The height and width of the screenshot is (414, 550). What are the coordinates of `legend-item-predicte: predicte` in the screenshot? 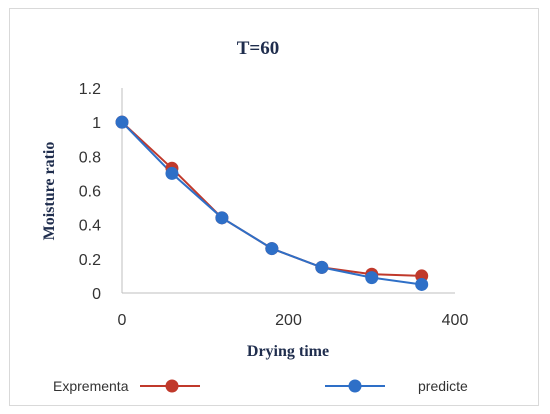 It's located at (396, 386).